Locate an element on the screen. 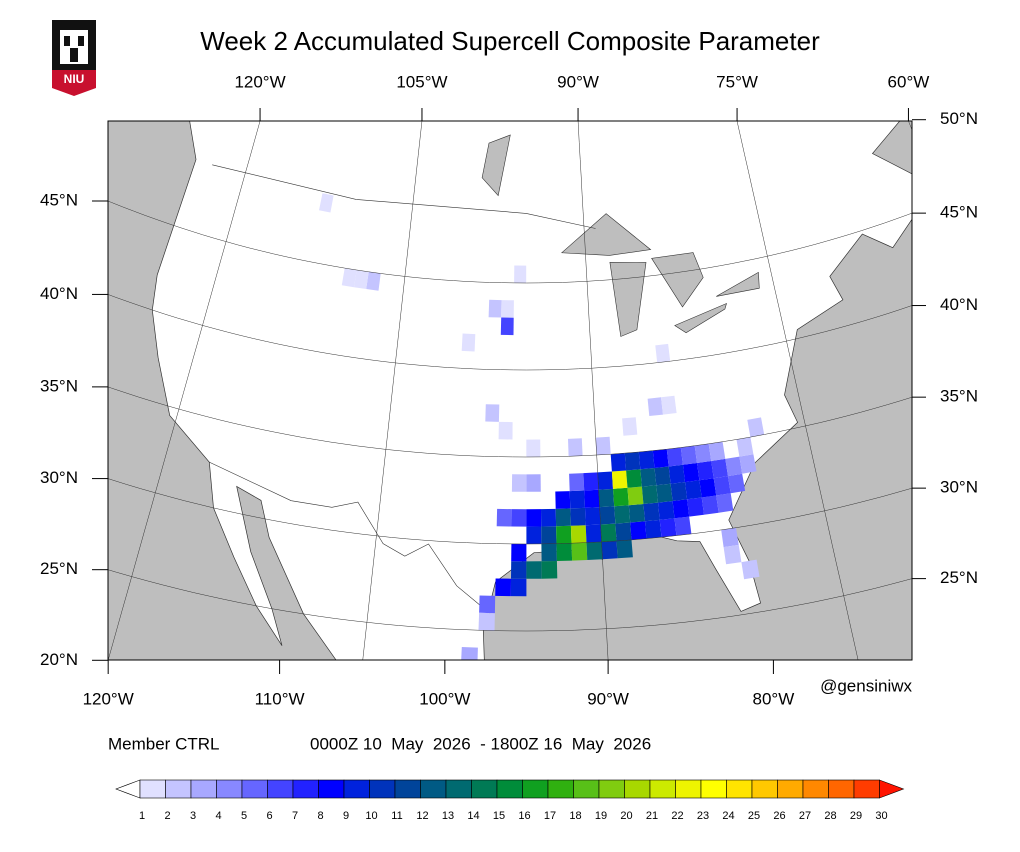  colorbar-label: 19 is located at coordinates (601, 816).